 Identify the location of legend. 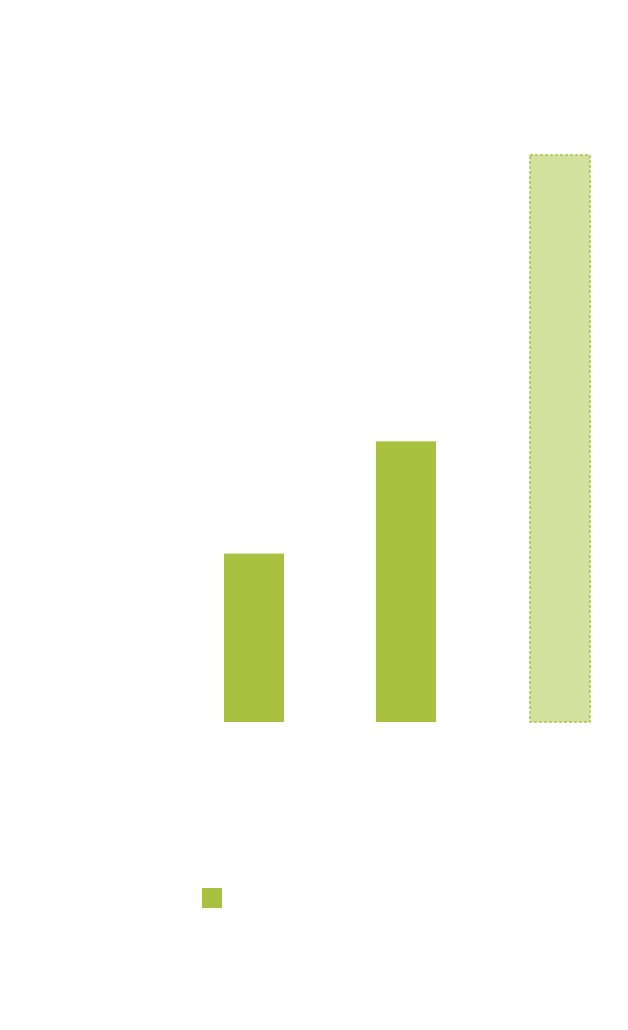
(212, 898).